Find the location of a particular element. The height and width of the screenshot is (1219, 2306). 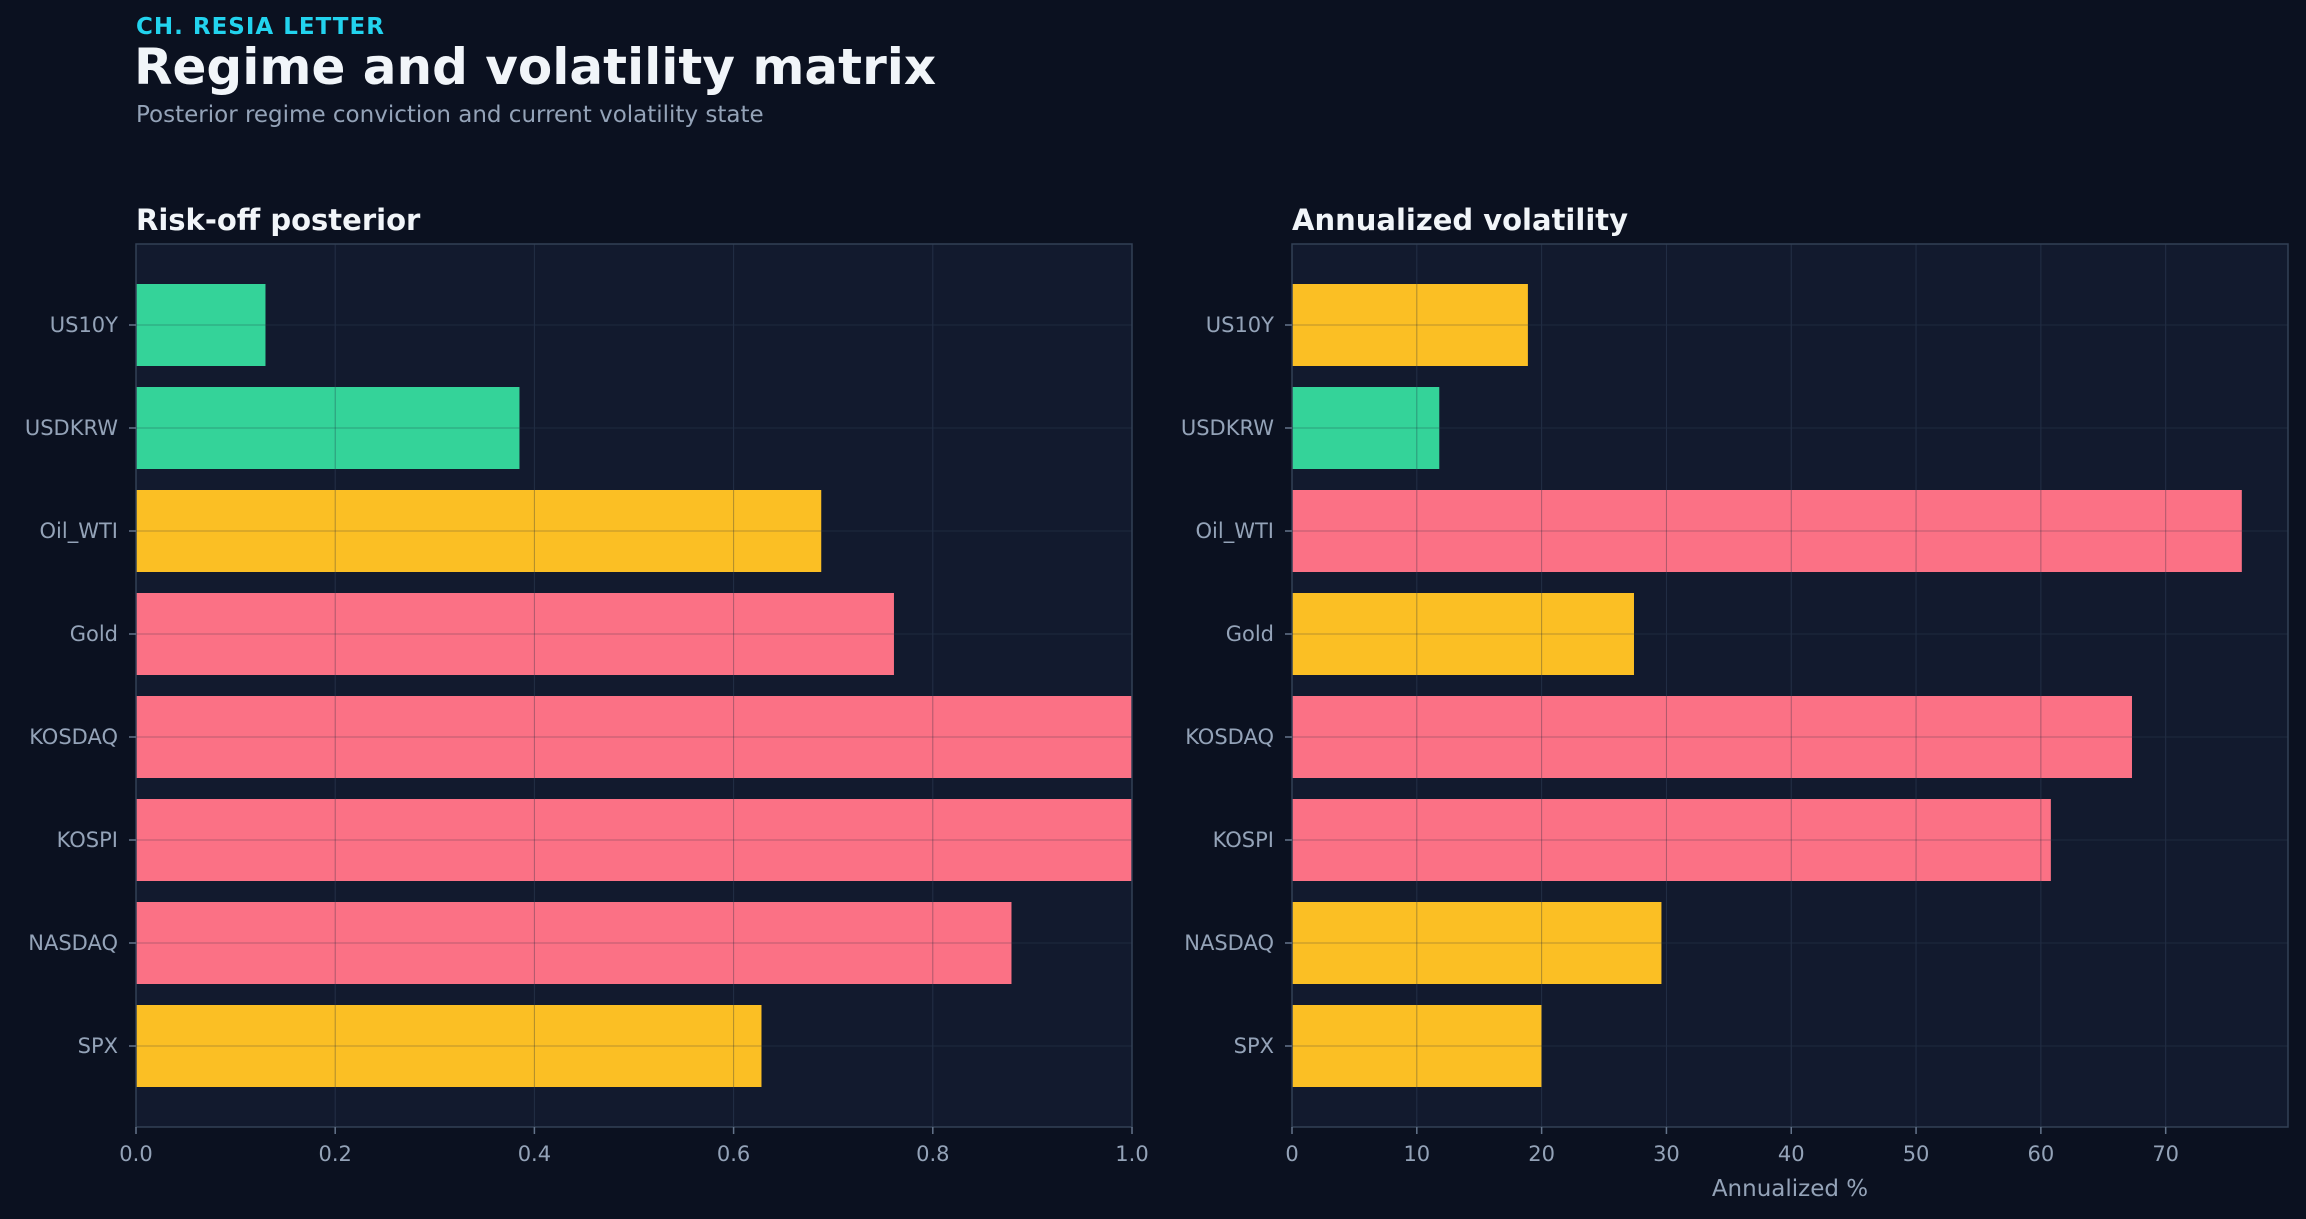

x-tick-label: 0.0 is located at coordinates (135, 1154).